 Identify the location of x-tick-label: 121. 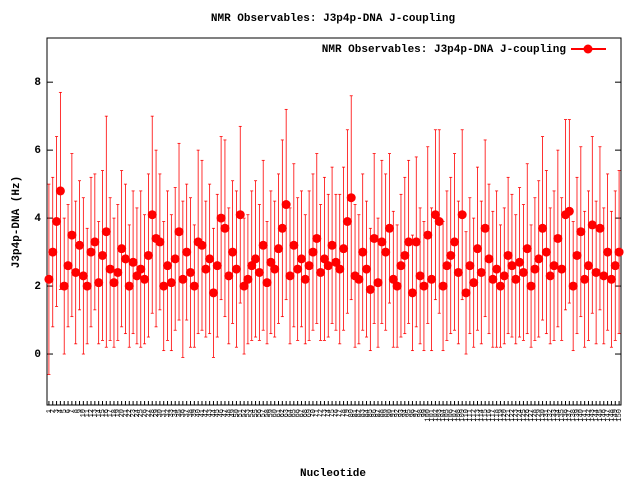
(509, 415).